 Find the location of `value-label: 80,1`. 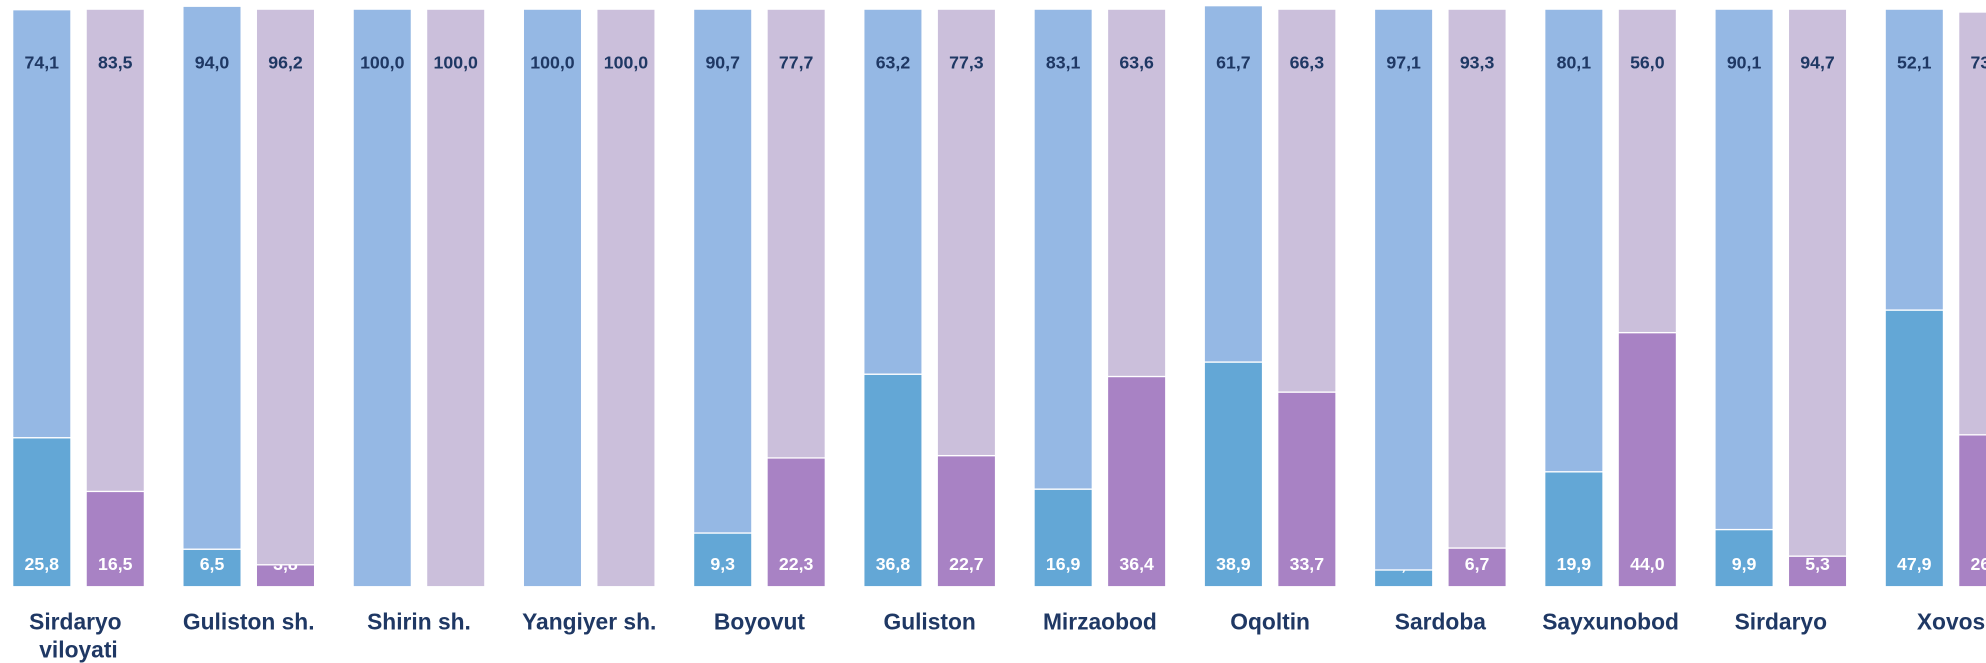

value-label: 80,1 is located at coordinates (1574, 62).